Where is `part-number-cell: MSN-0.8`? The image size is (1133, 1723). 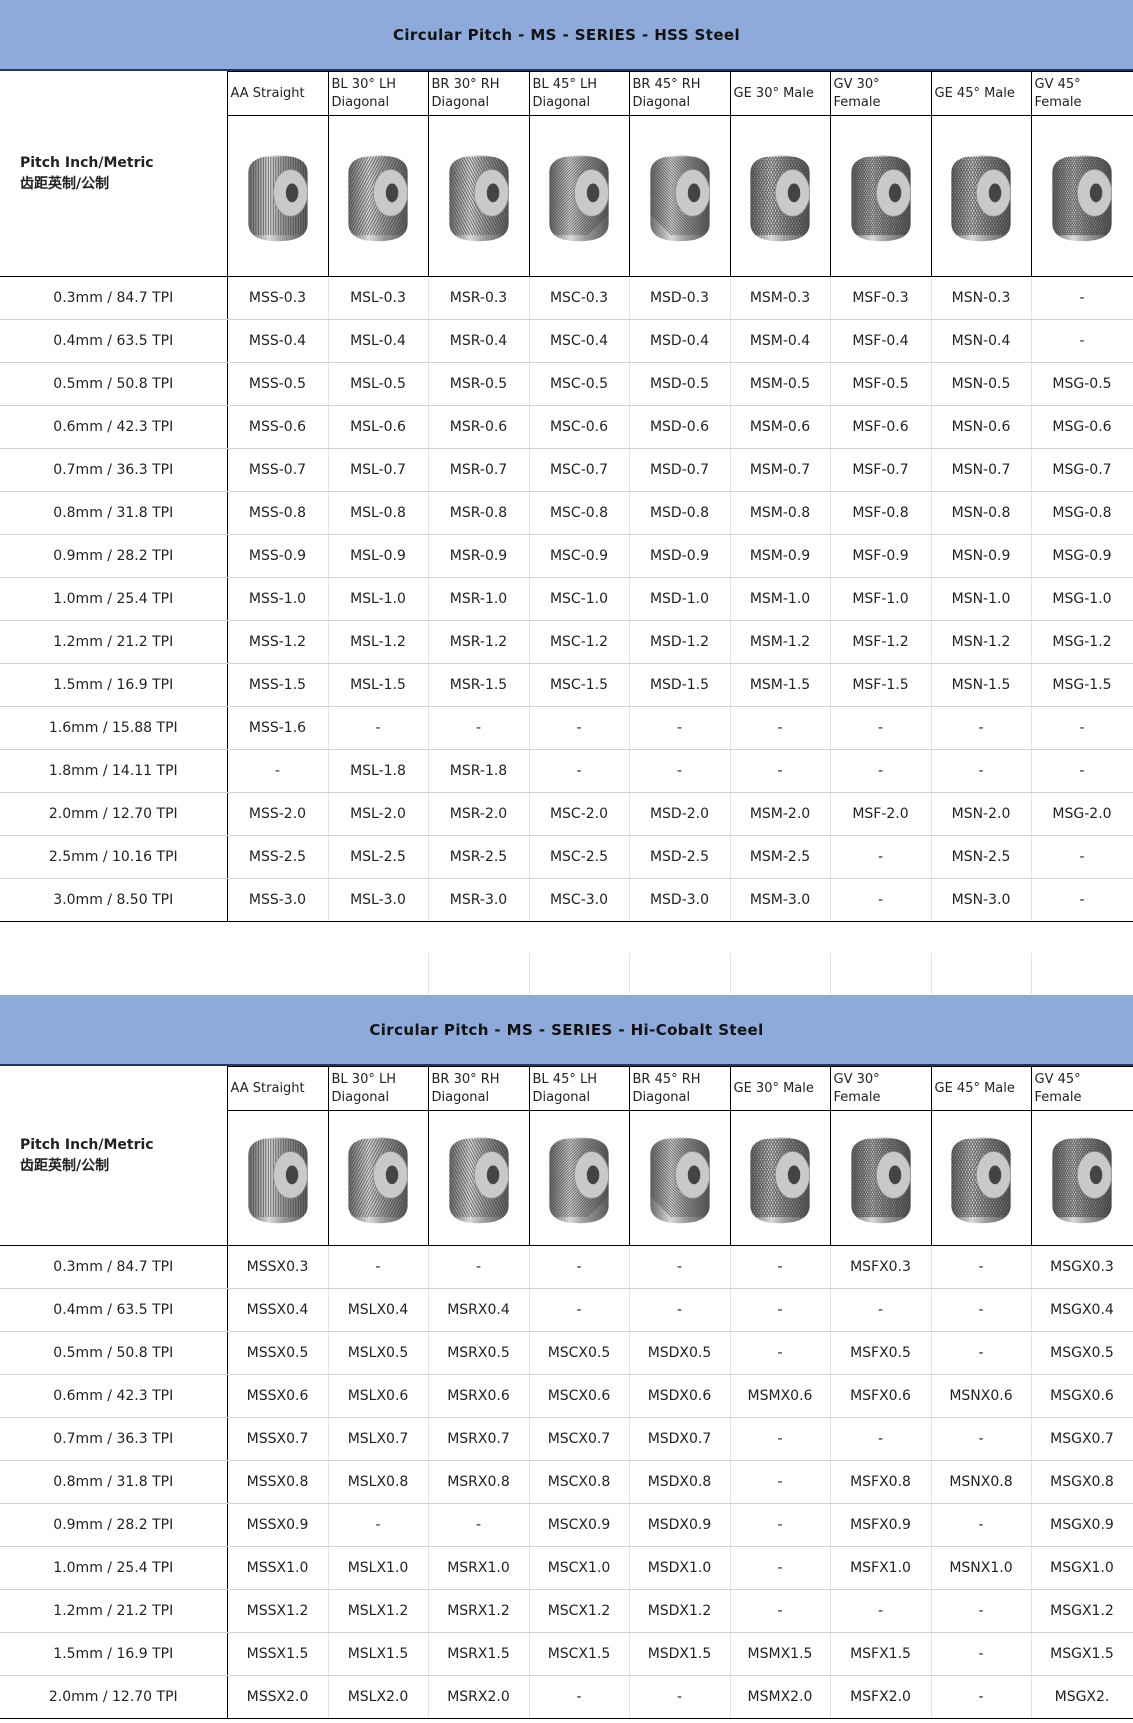
part-number-cell: MSN-0.8 is located at coordinates (981, 513).